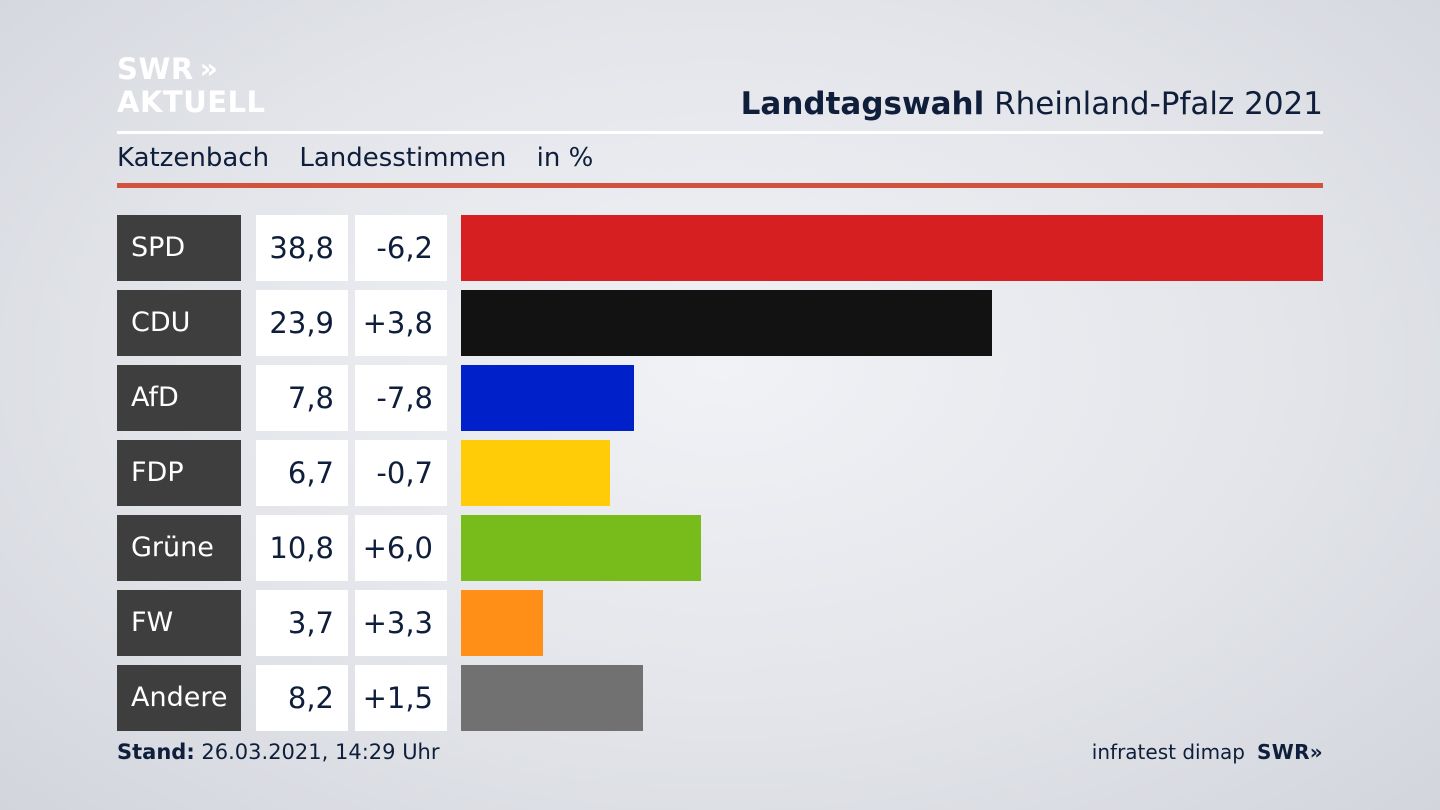  I want to click on location-label: Katzenbach, so click(193, 158).